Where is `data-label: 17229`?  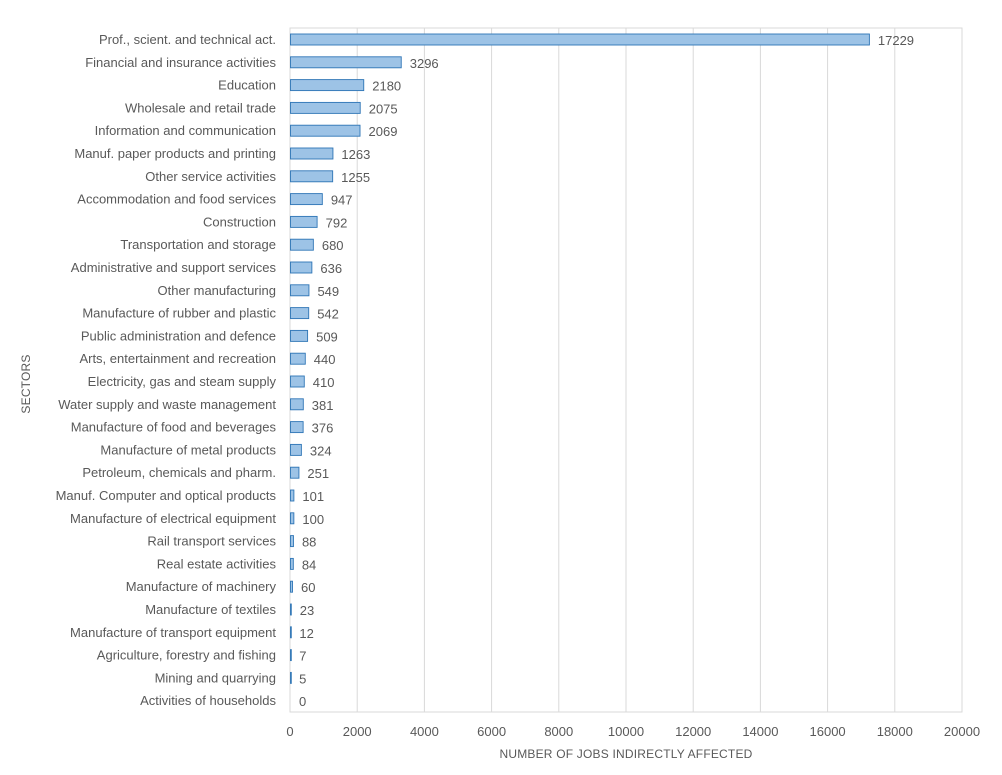
data-label: 17229 is located at coordinates (896, 40).